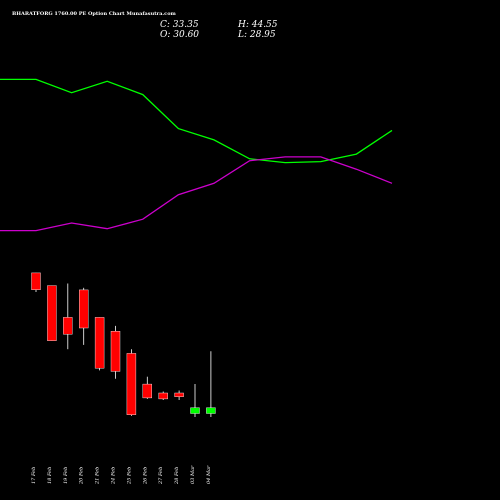  What do you see at coordinates (177, 476) in the screenshot?
I see `date-tick-label: 28 Feb` at bounding box center [177, 476].